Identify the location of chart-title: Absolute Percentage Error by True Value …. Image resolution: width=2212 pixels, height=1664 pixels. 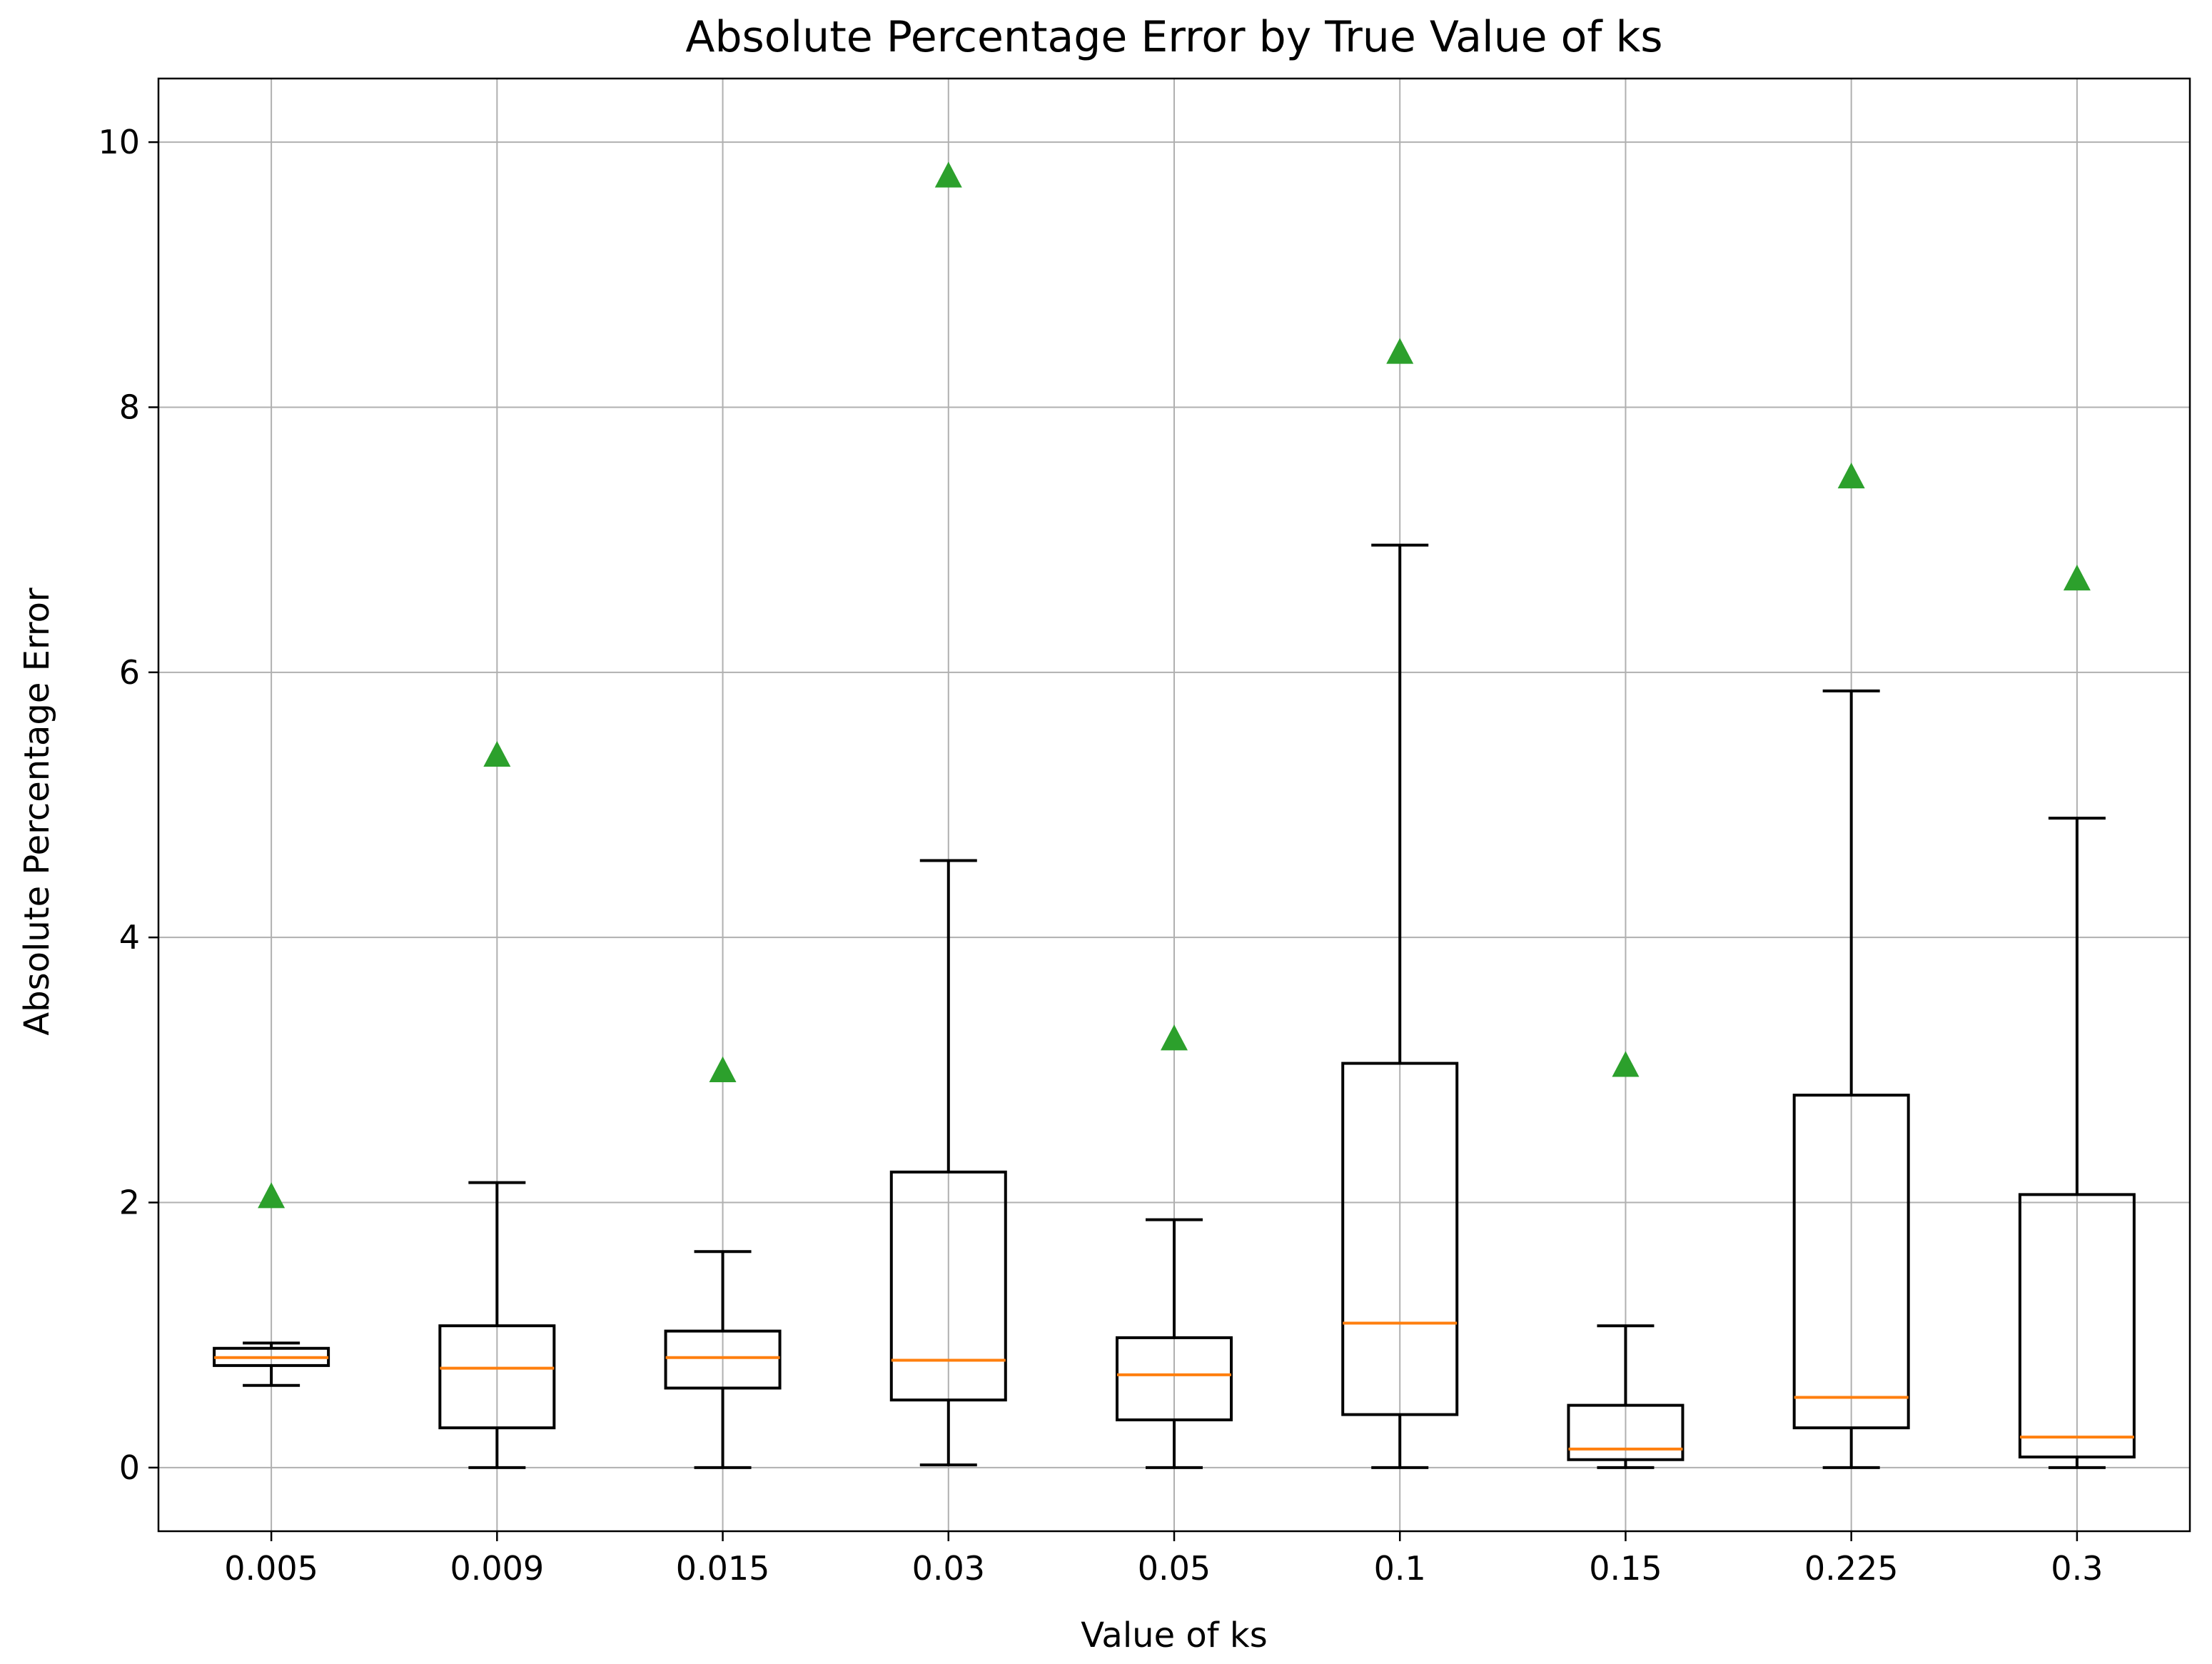
(1173, 37).